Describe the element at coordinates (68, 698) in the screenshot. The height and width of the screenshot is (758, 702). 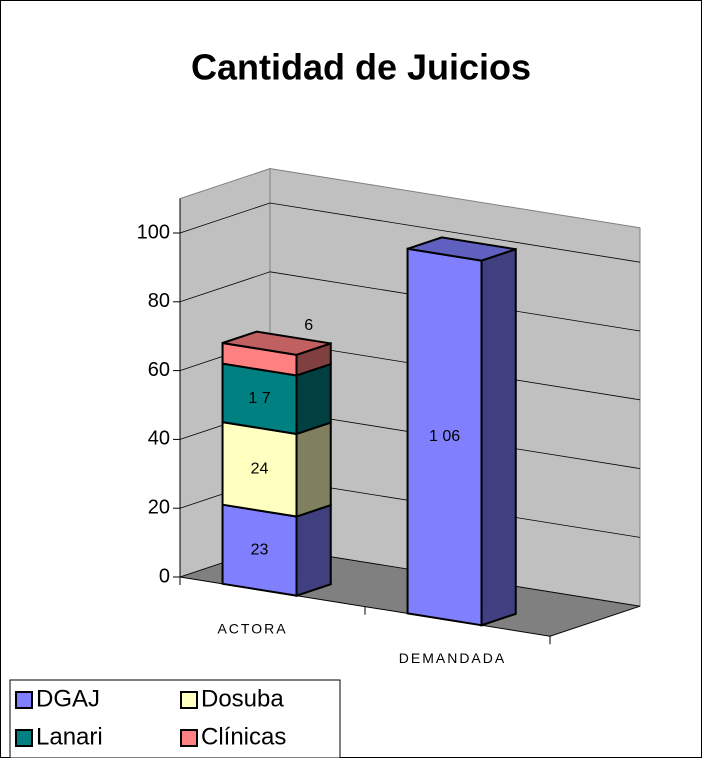
I see `legend-label: DGAJ` at that location.